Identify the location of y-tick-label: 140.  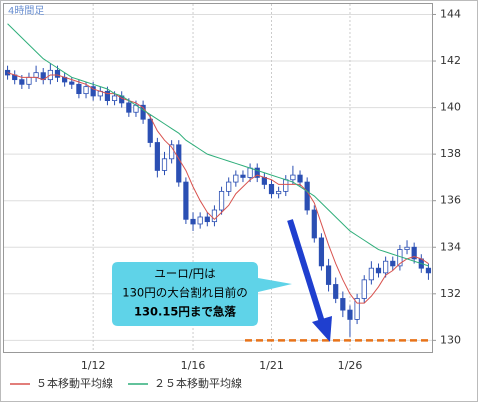
(450, 107).